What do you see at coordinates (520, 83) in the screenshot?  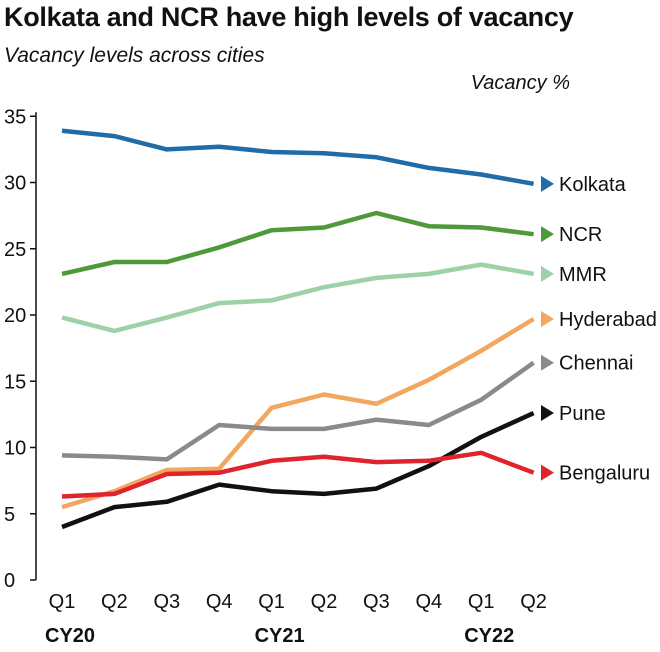 I see `y-axis-unit-label: Vacancy %` at bounding box center [520, 83].